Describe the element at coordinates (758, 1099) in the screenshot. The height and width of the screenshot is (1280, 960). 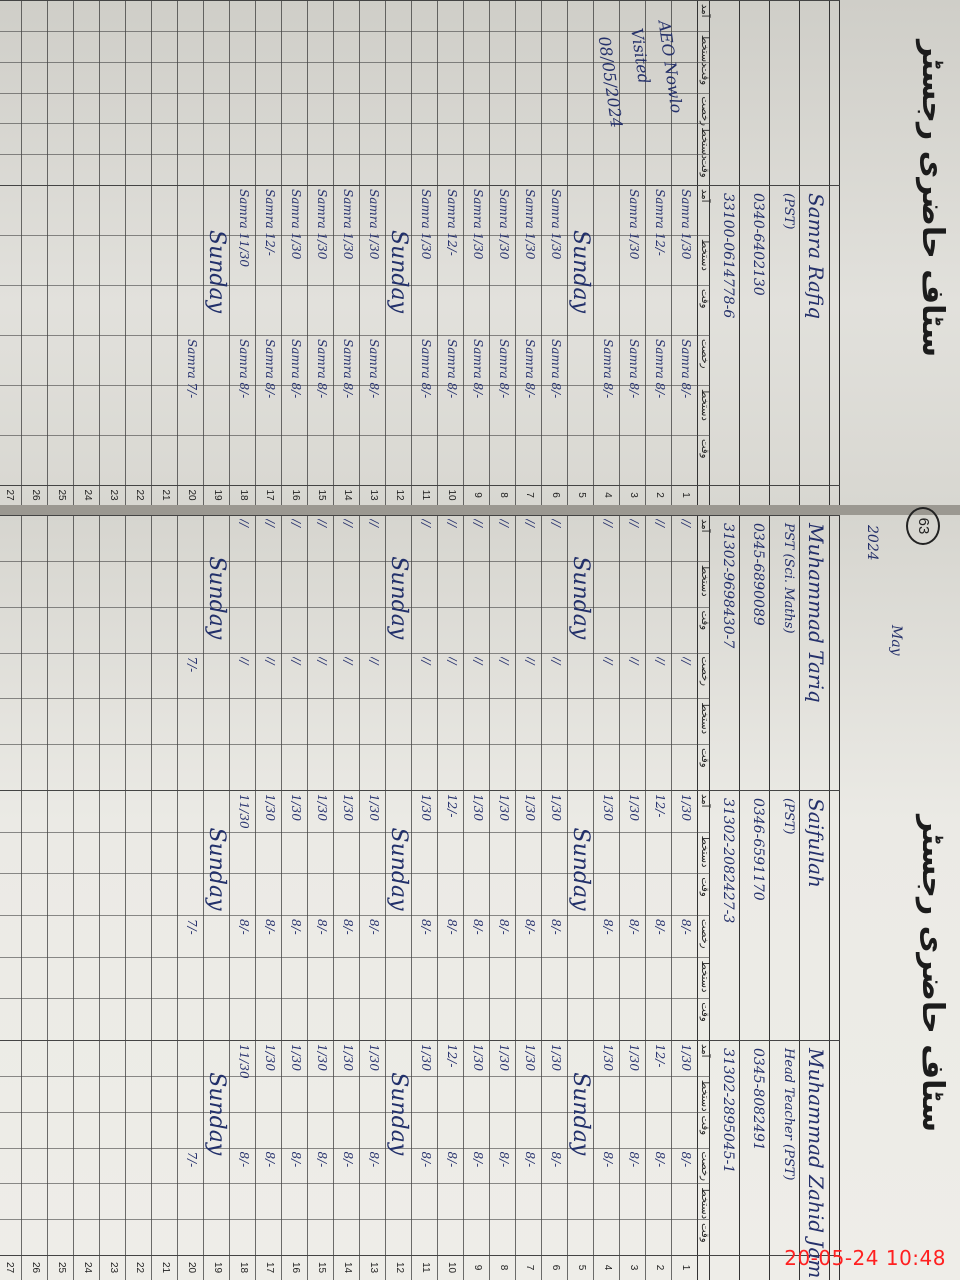
I see `staff-phone: 0345-8082491` at that location.